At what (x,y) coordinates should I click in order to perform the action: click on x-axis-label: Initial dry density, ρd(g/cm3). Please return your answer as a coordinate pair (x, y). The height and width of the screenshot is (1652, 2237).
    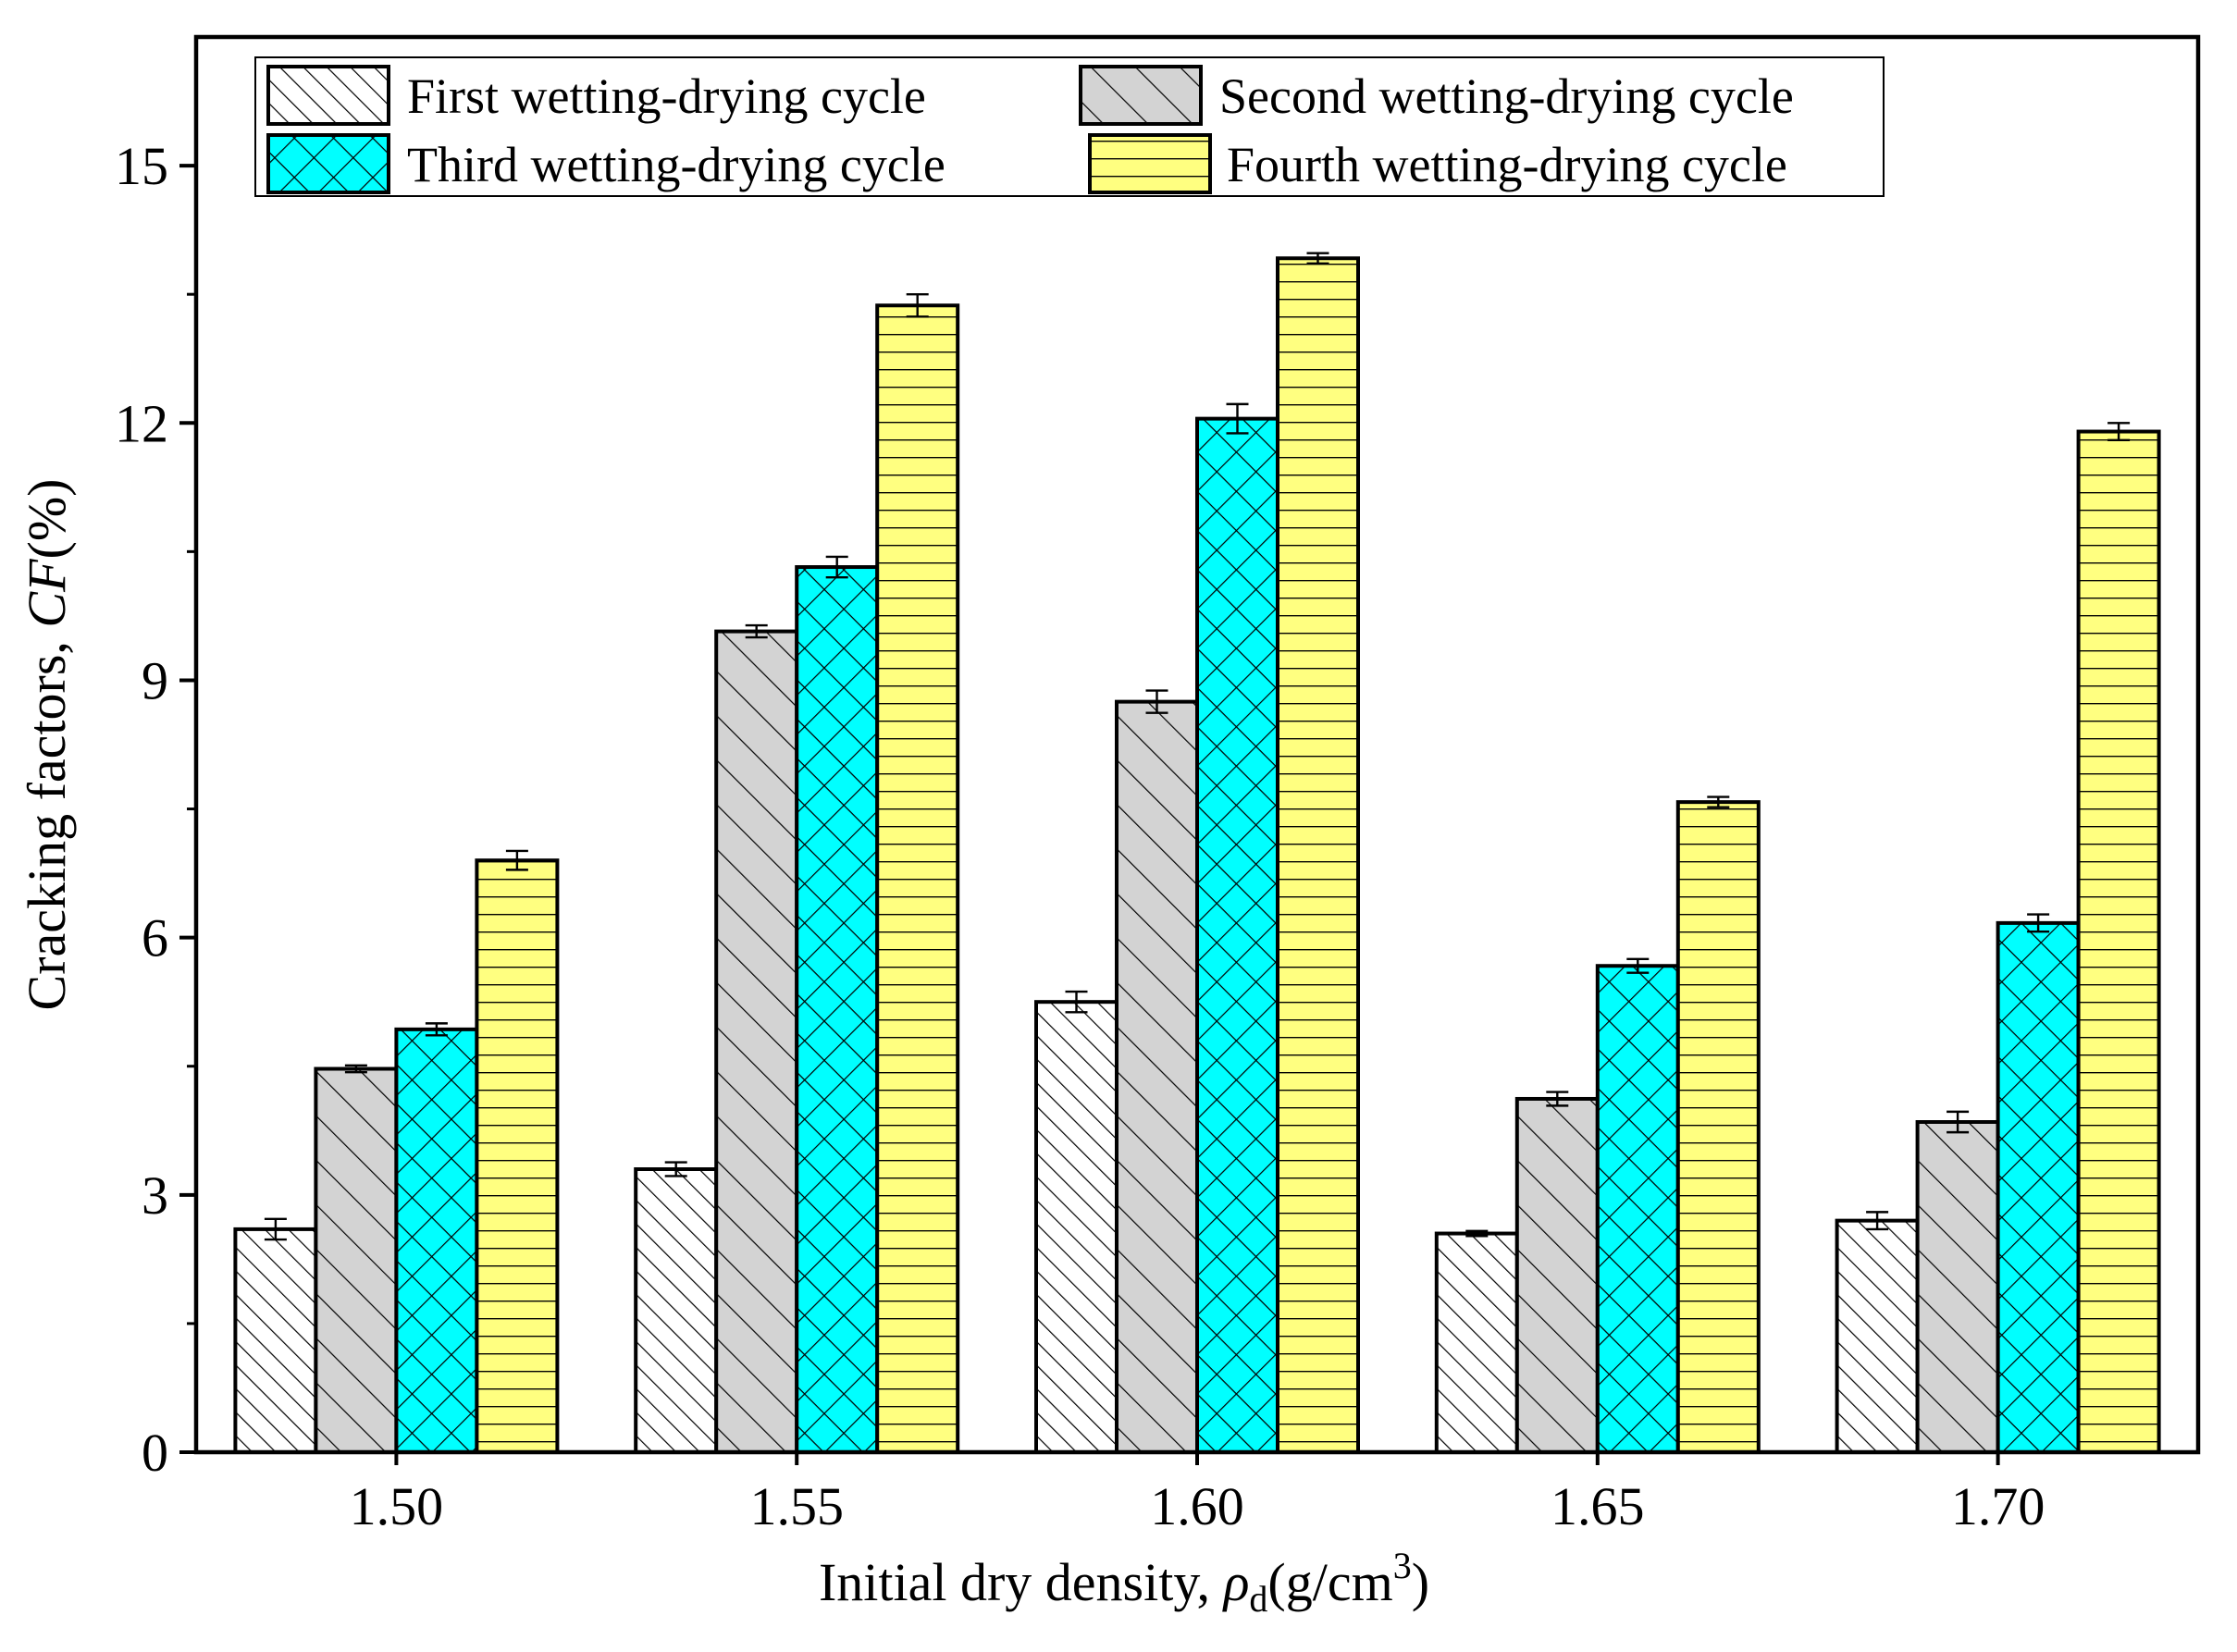
    Looking at the image, I should click on (1124, 1582).